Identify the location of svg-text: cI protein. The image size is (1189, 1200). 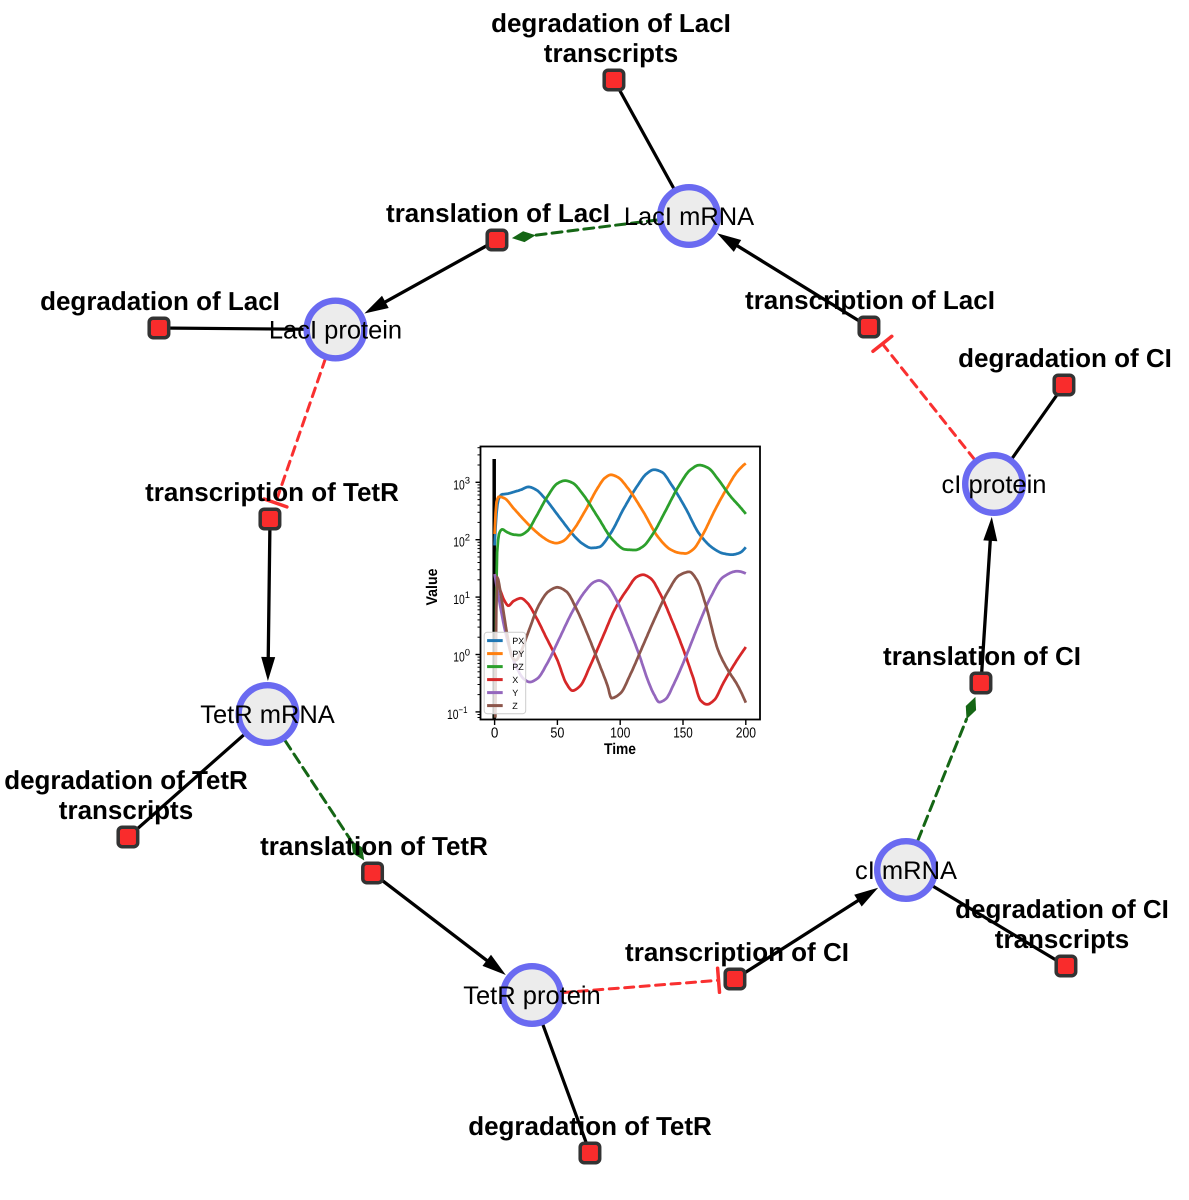
(994, 485).